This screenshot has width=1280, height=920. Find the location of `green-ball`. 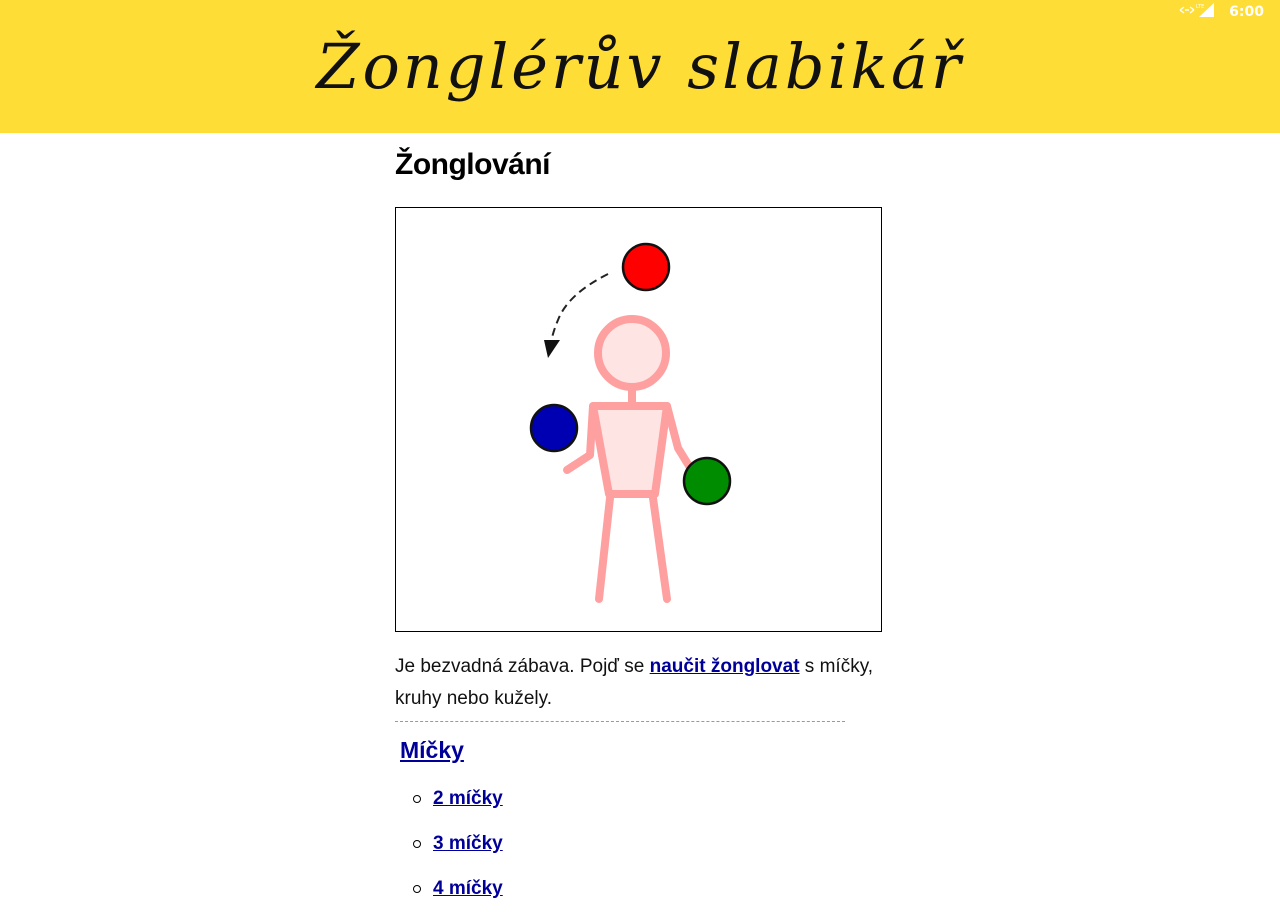

green-ball is located at coordinates (707, 481).